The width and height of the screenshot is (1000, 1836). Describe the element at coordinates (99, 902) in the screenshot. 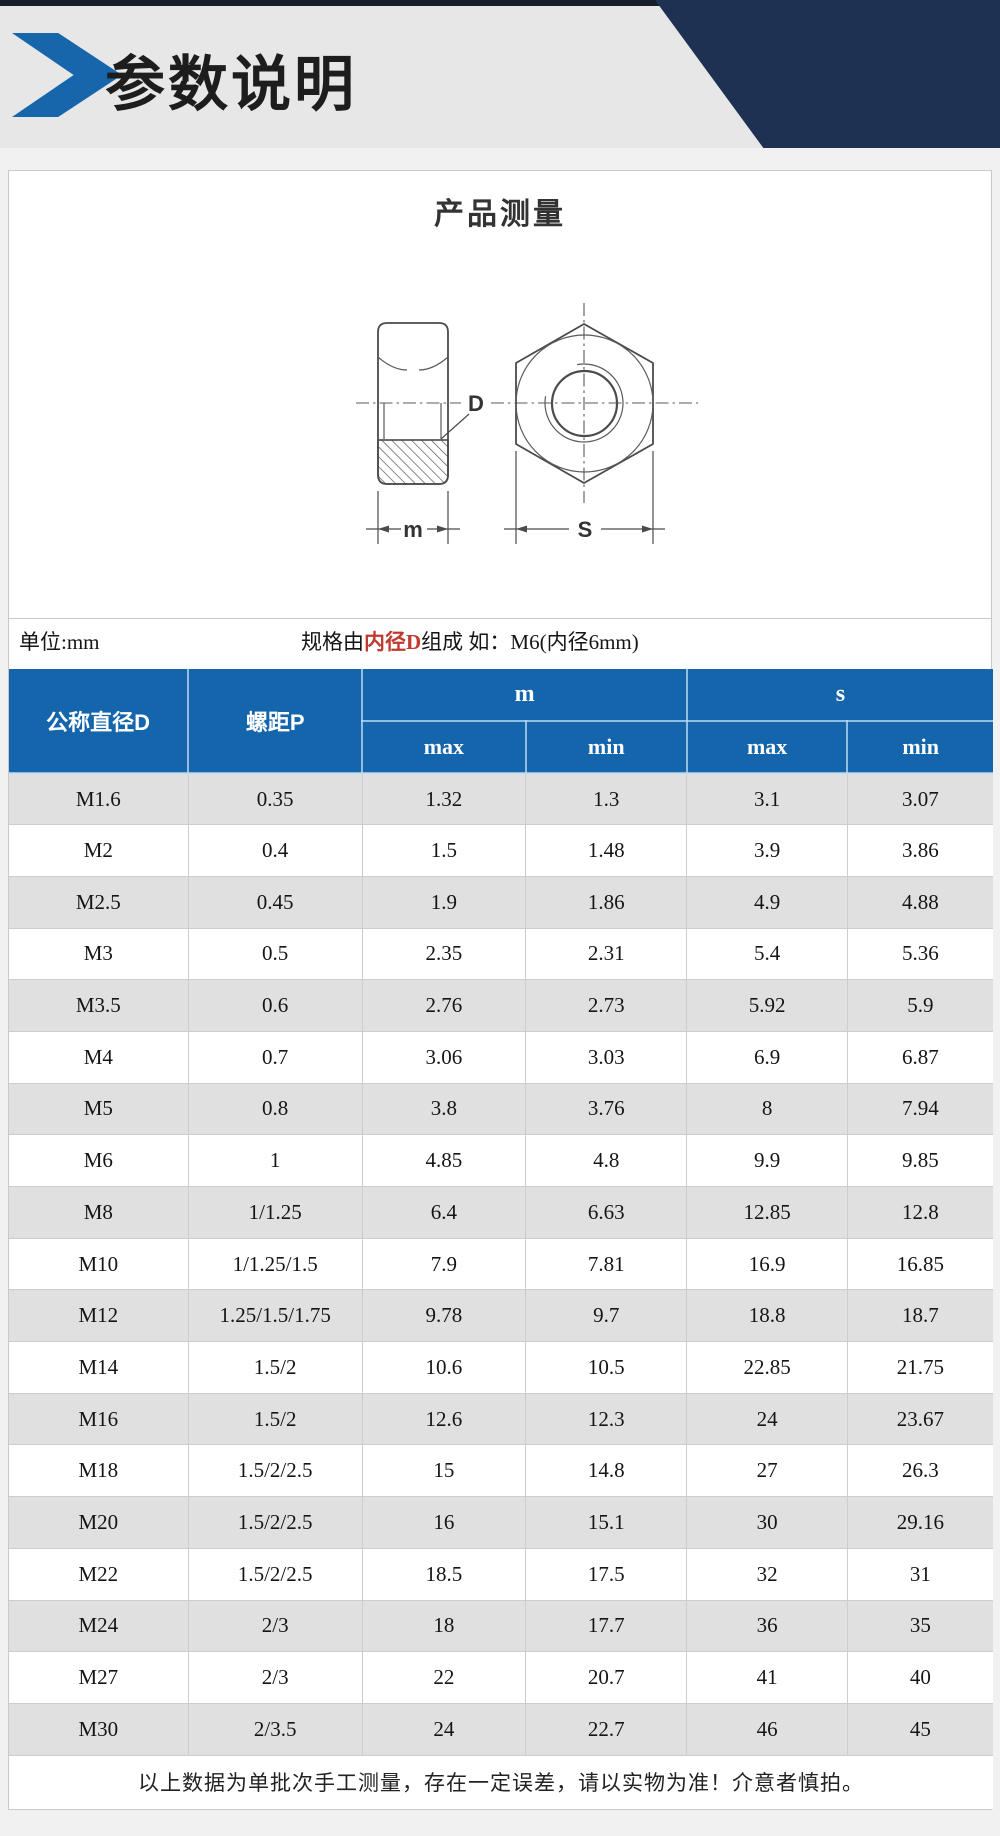

I see `spec-cell: M2.5` at that location.